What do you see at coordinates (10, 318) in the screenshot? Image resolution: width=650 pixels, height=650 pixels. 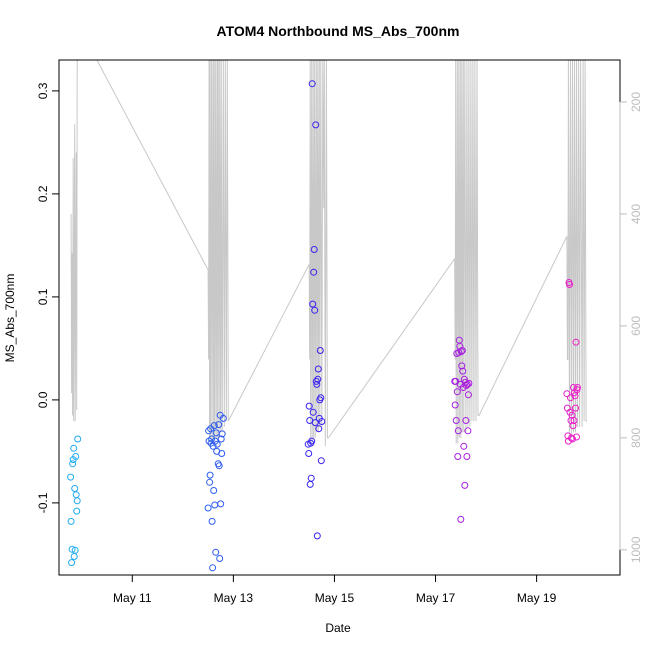 I see `y-axis-label: MS_Abs_700nm` at bounding box center [10, 318].